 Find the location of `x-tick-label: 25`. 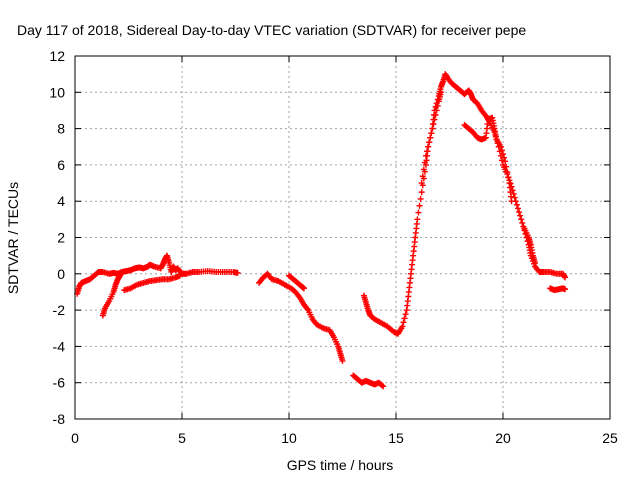

x-tick-label: 25 is located at coordinates (610, 438).